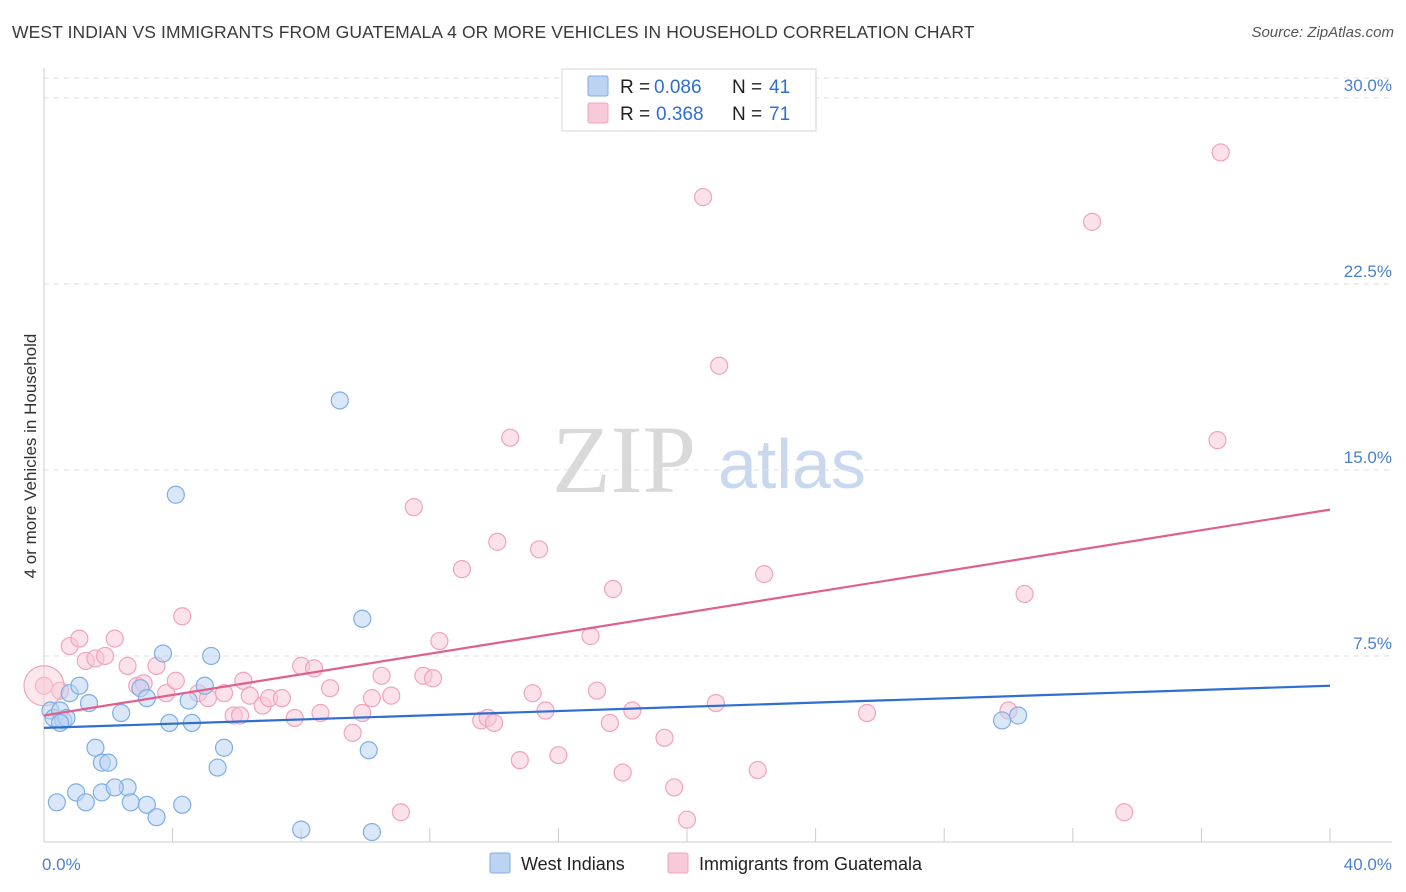  I want to click on bottom-legend-swatch-west-indians, so click(500, 863).